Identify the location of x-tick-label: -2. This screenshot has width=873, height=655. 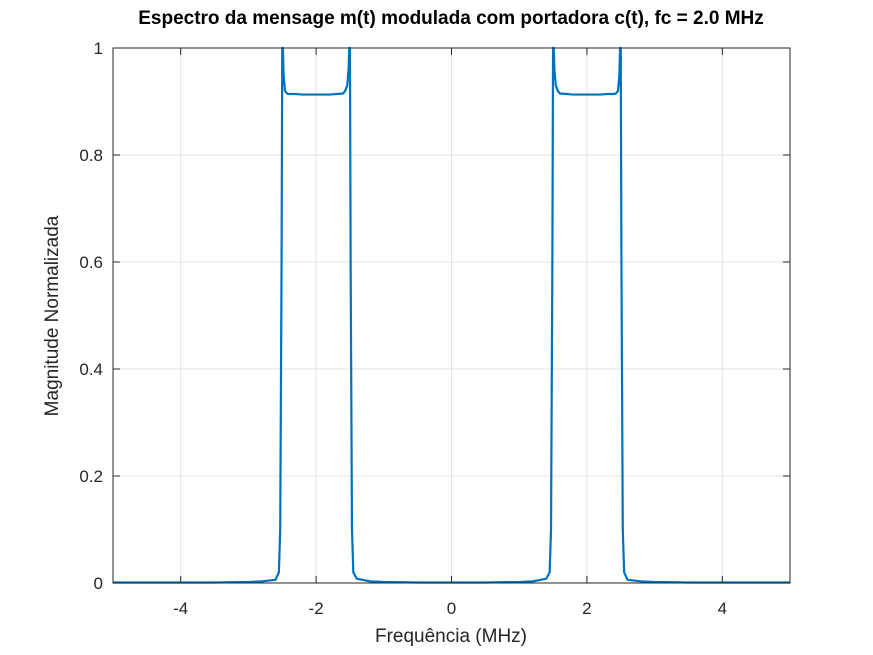
(316, 608).